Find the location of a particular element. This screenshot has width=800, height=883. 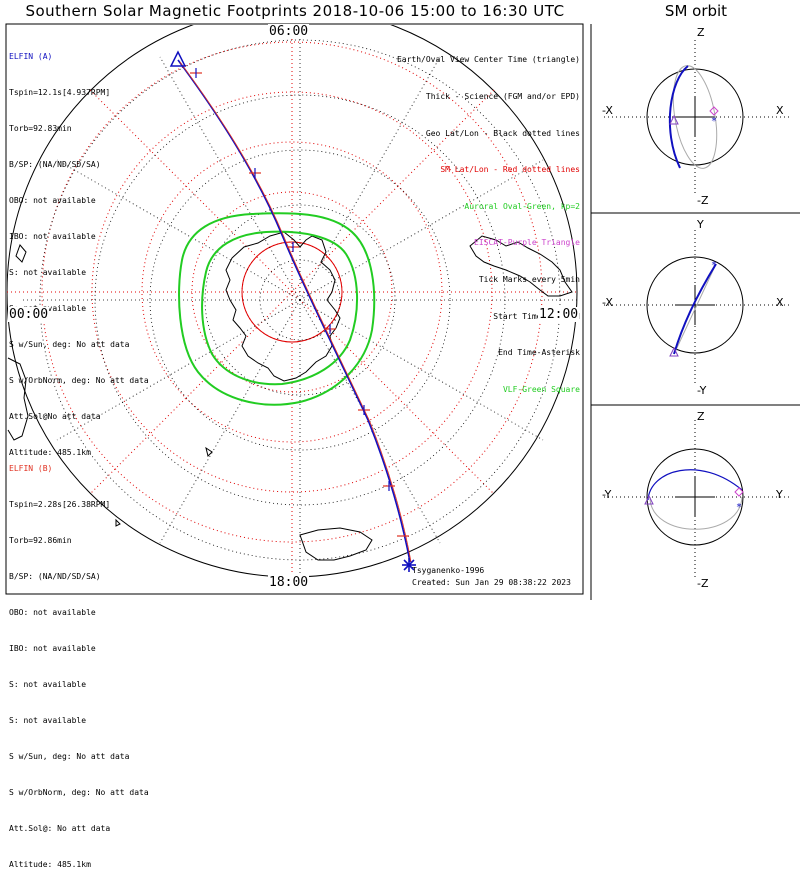

orbit-yz-left-label: -Y is located at coordinates (607, 494).